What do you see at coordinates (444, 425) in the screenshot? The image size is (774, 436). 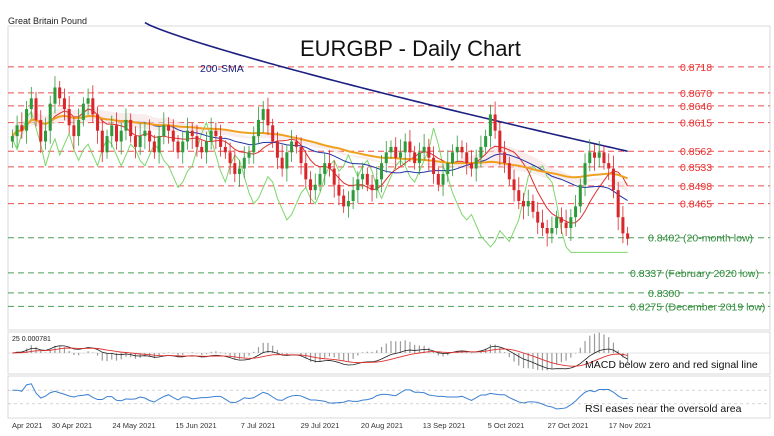 I see `x-tick-label-7: 13 Sep 2021` at bounding box center [444, 425].